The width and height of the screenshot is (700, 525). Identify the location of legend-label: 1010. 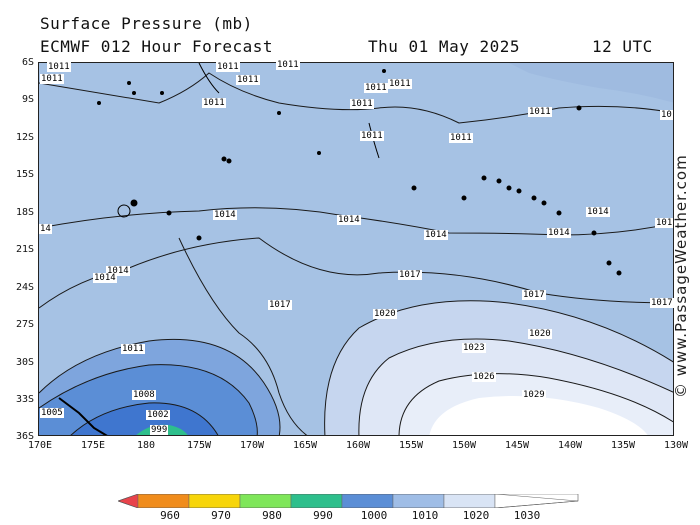
(425, 515).